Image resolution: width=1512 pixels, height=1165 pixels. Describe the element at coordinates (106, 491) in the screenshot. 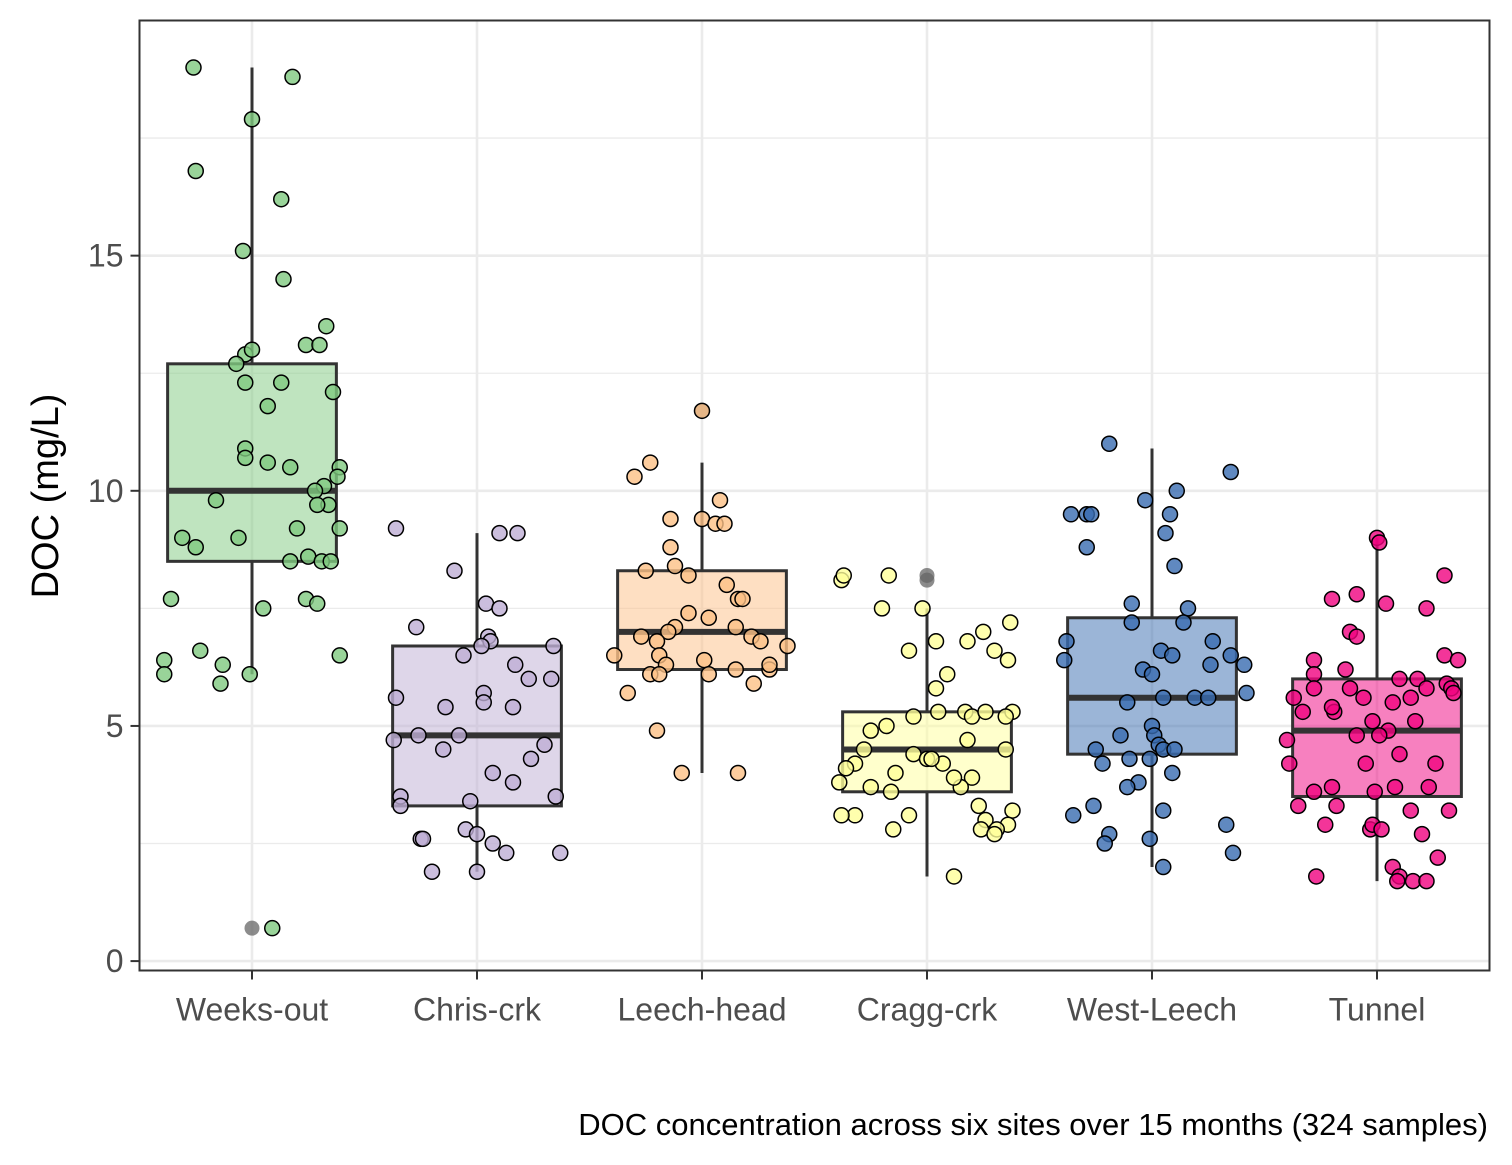

I see `y-tick-label: 10` at that location.